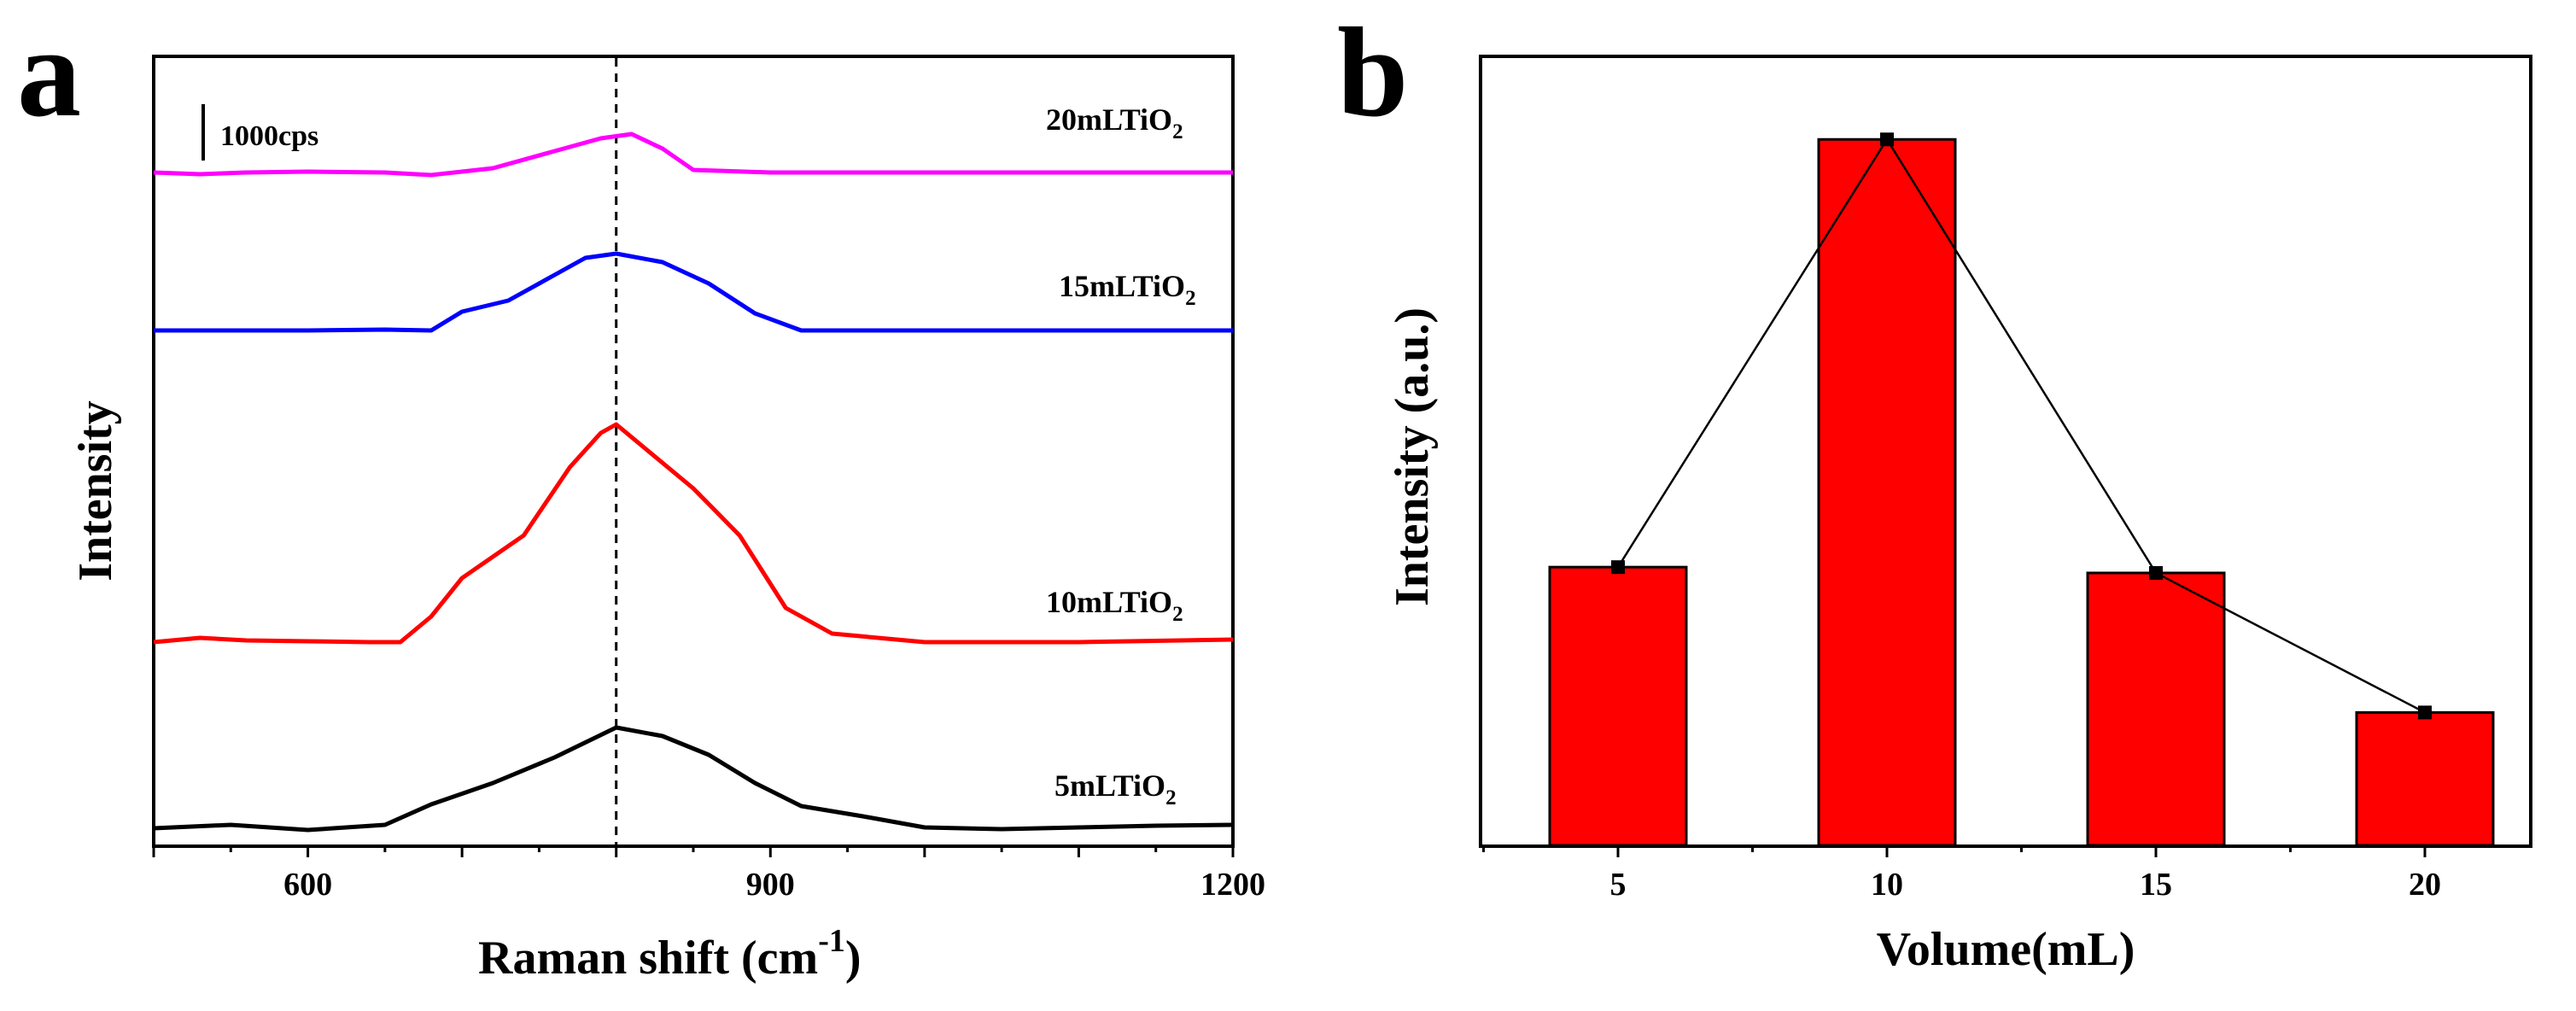 This screenshot has width=2576, height=1011. I want to click on series-label-main: 20mLTiO, so click(1109, 119).